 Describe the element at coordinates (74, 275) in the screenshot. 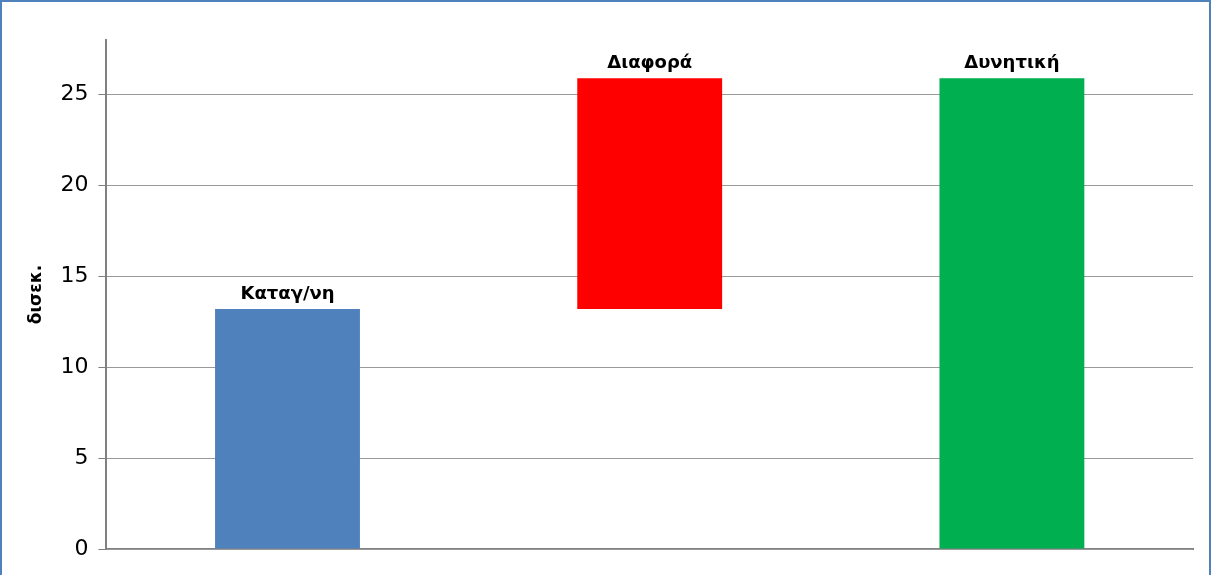

I see `y-tick-label: 15` at that location.